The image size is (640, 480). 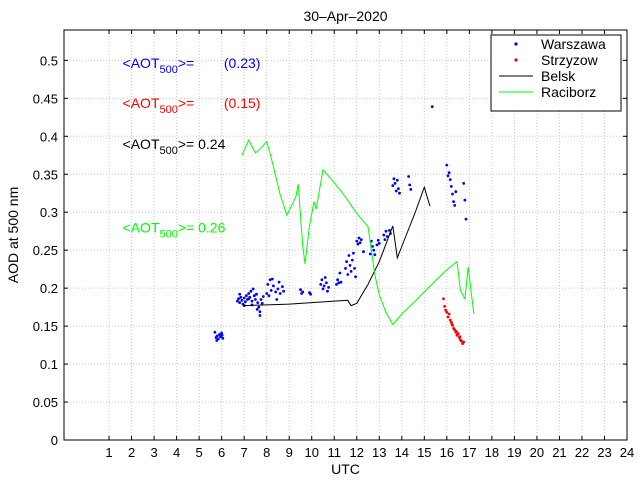 I want to click on x-axis-label: UTC, so click(x=345, y=469).